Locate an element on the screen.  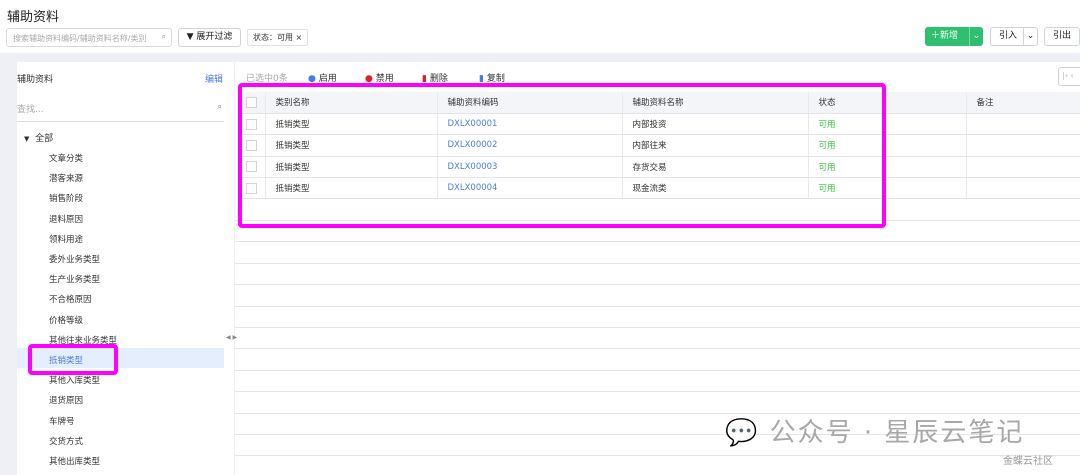
column-header: 状态 is located at coordinates (887, 103).